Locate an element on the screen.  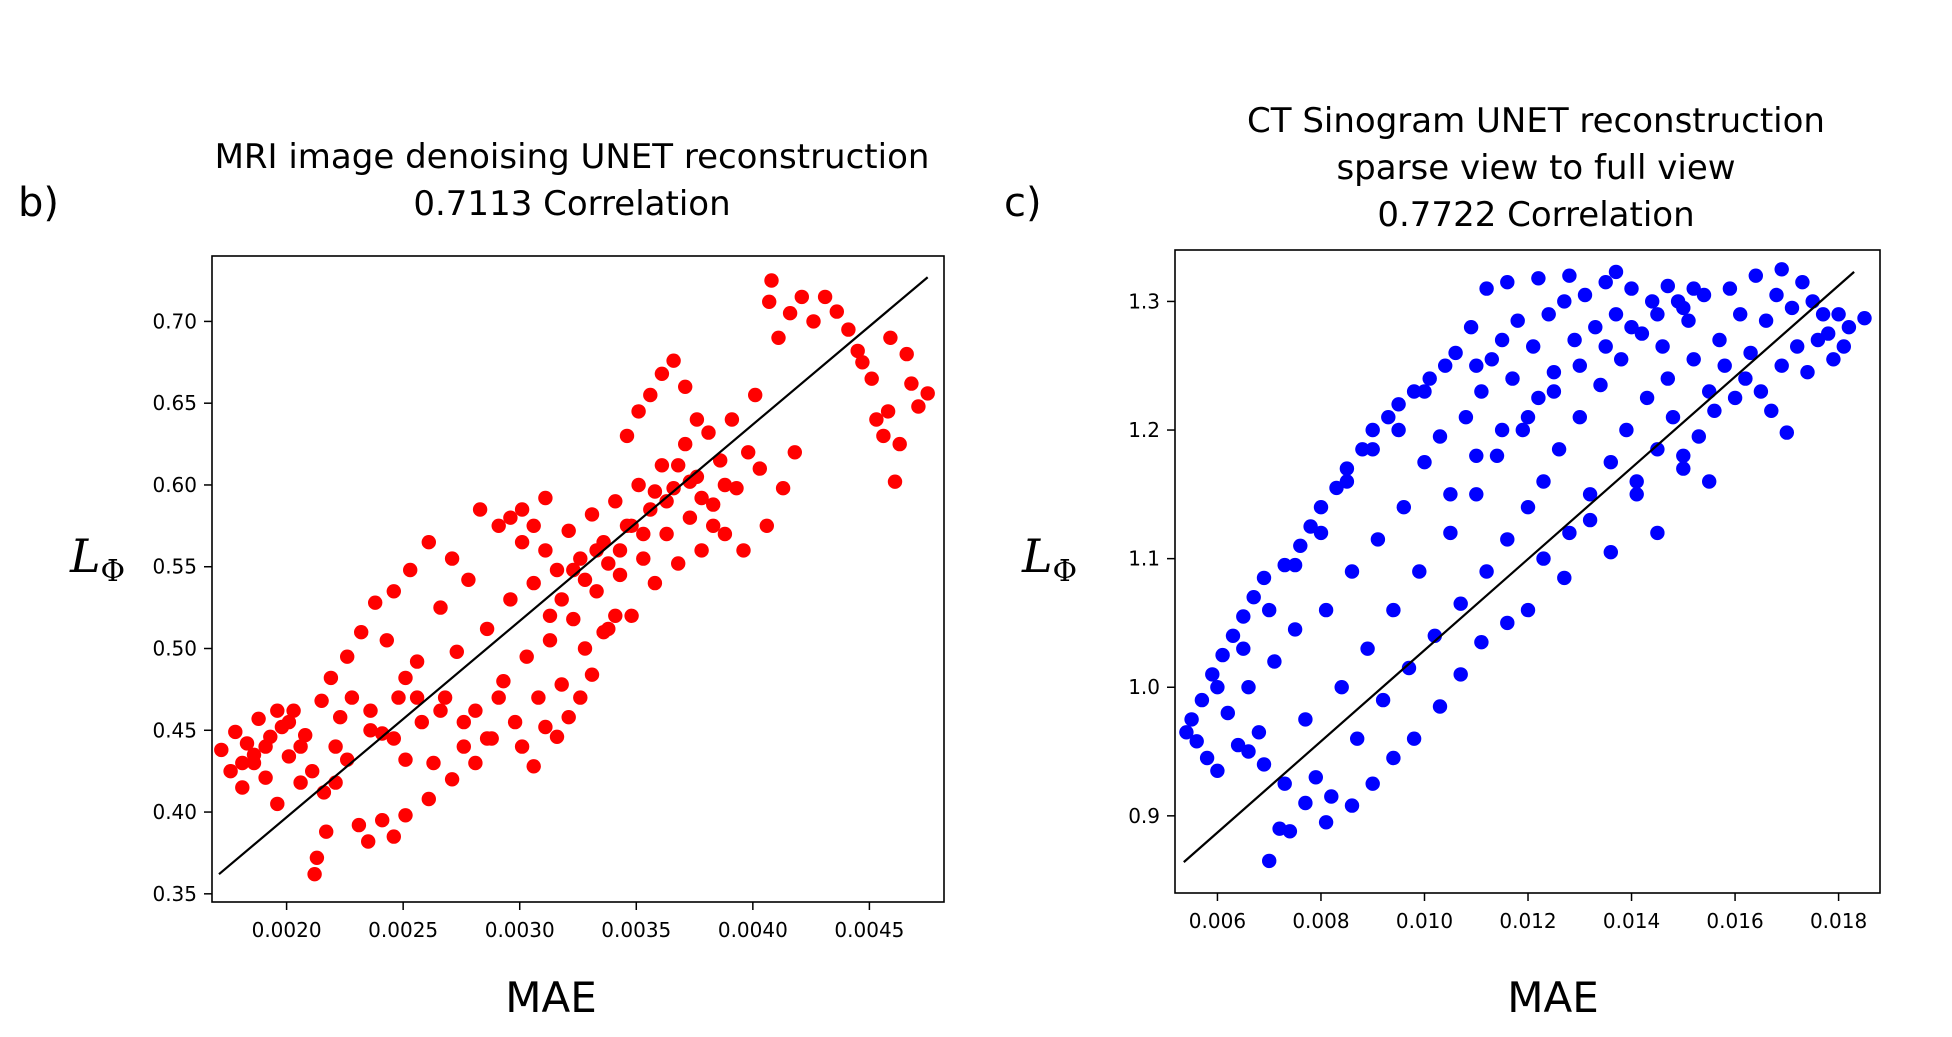
panel-c-x-tick-label: 0.014 is located at coordinates (1631, 921).